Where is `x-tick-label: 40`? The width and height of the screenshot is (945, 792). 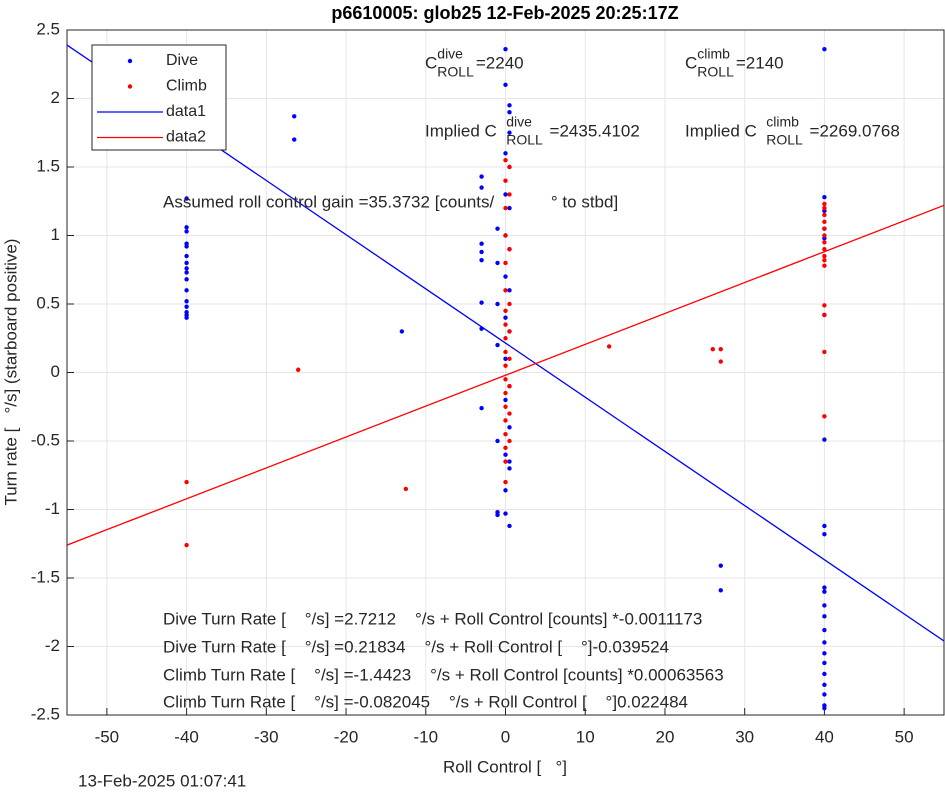 x-tick-label: 40 is located at coordinates (824, 736).